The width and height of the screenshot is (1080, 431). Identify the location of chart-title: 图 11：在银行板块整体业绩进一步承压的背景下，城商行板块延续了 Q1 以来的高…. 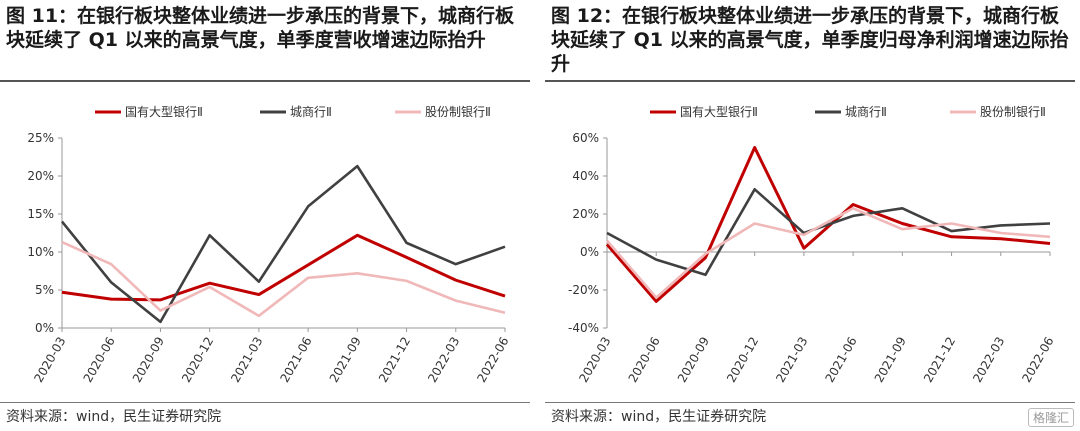
(260, 28).